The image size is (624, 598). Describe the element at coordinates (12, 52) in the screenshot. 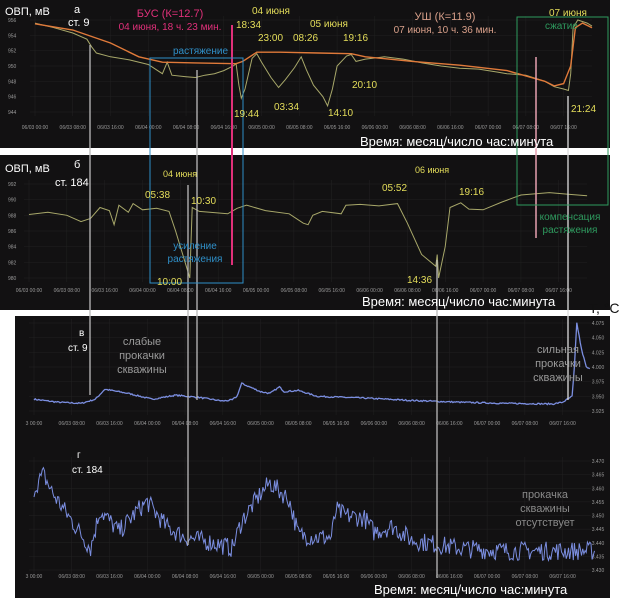

I see `y-tick-label: 952` at that location.